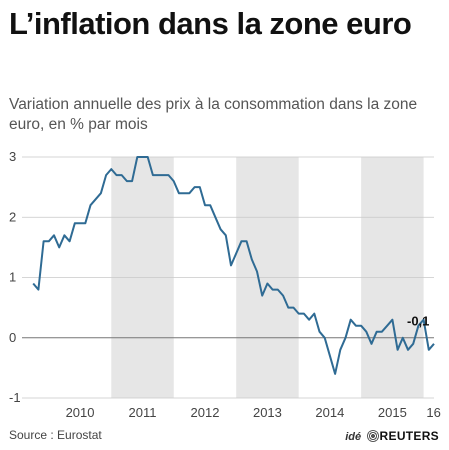 The image size is (449, 450). What do you see at coordinates (210, 23) in the screenshot?
I see `chart-title: L’inflation dans la zone euro` at bounding box center [210, 23].